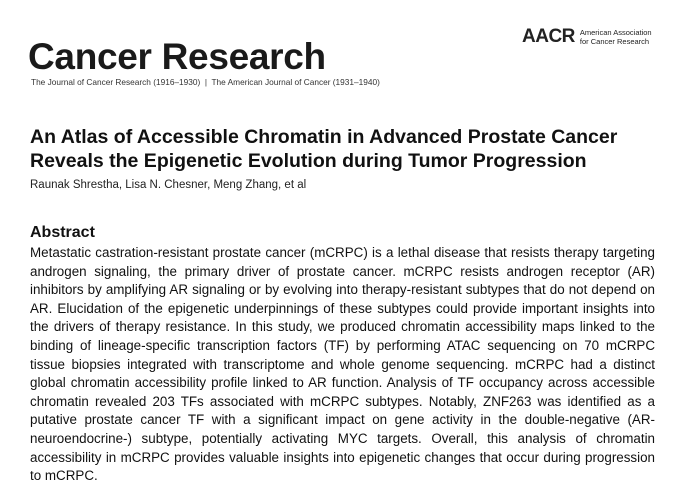 The width and height of the screenshot is (680, 500). What do you see at coordinates (62, 232) in the screenshot?
I see `abstract-heading: Abstract` at bounding box center [62, 232].